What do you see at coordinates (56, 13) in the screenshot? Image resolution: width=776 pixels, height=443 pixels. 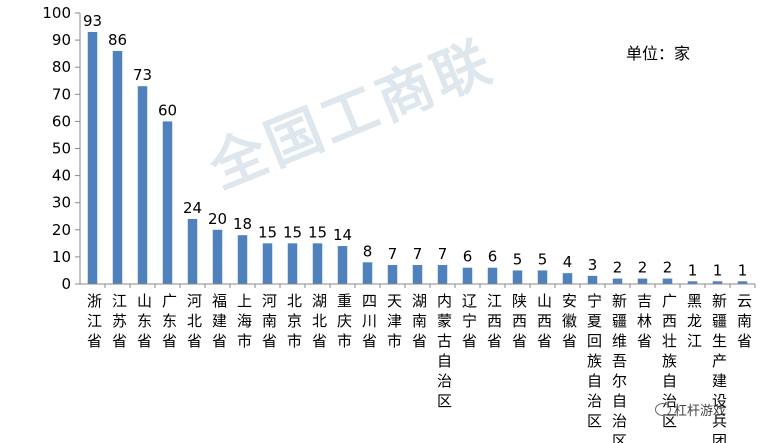 I see `y-tick-label: 100` at bounding box center [56, 13].